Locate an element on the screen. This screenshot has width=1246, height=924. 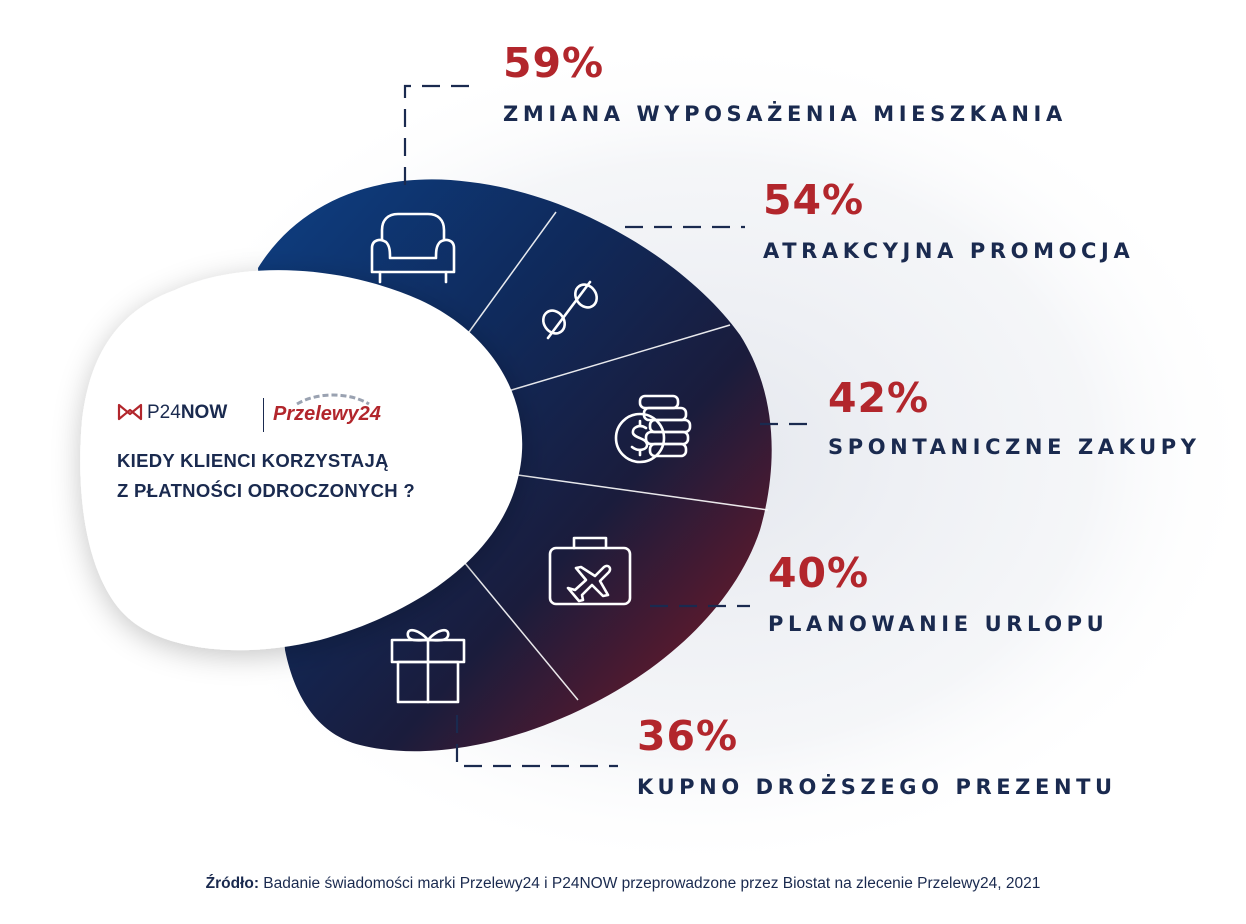
item-promotion: 54% ATRAKCYJNA PROMOCJA is located at coordinates (948, 221).